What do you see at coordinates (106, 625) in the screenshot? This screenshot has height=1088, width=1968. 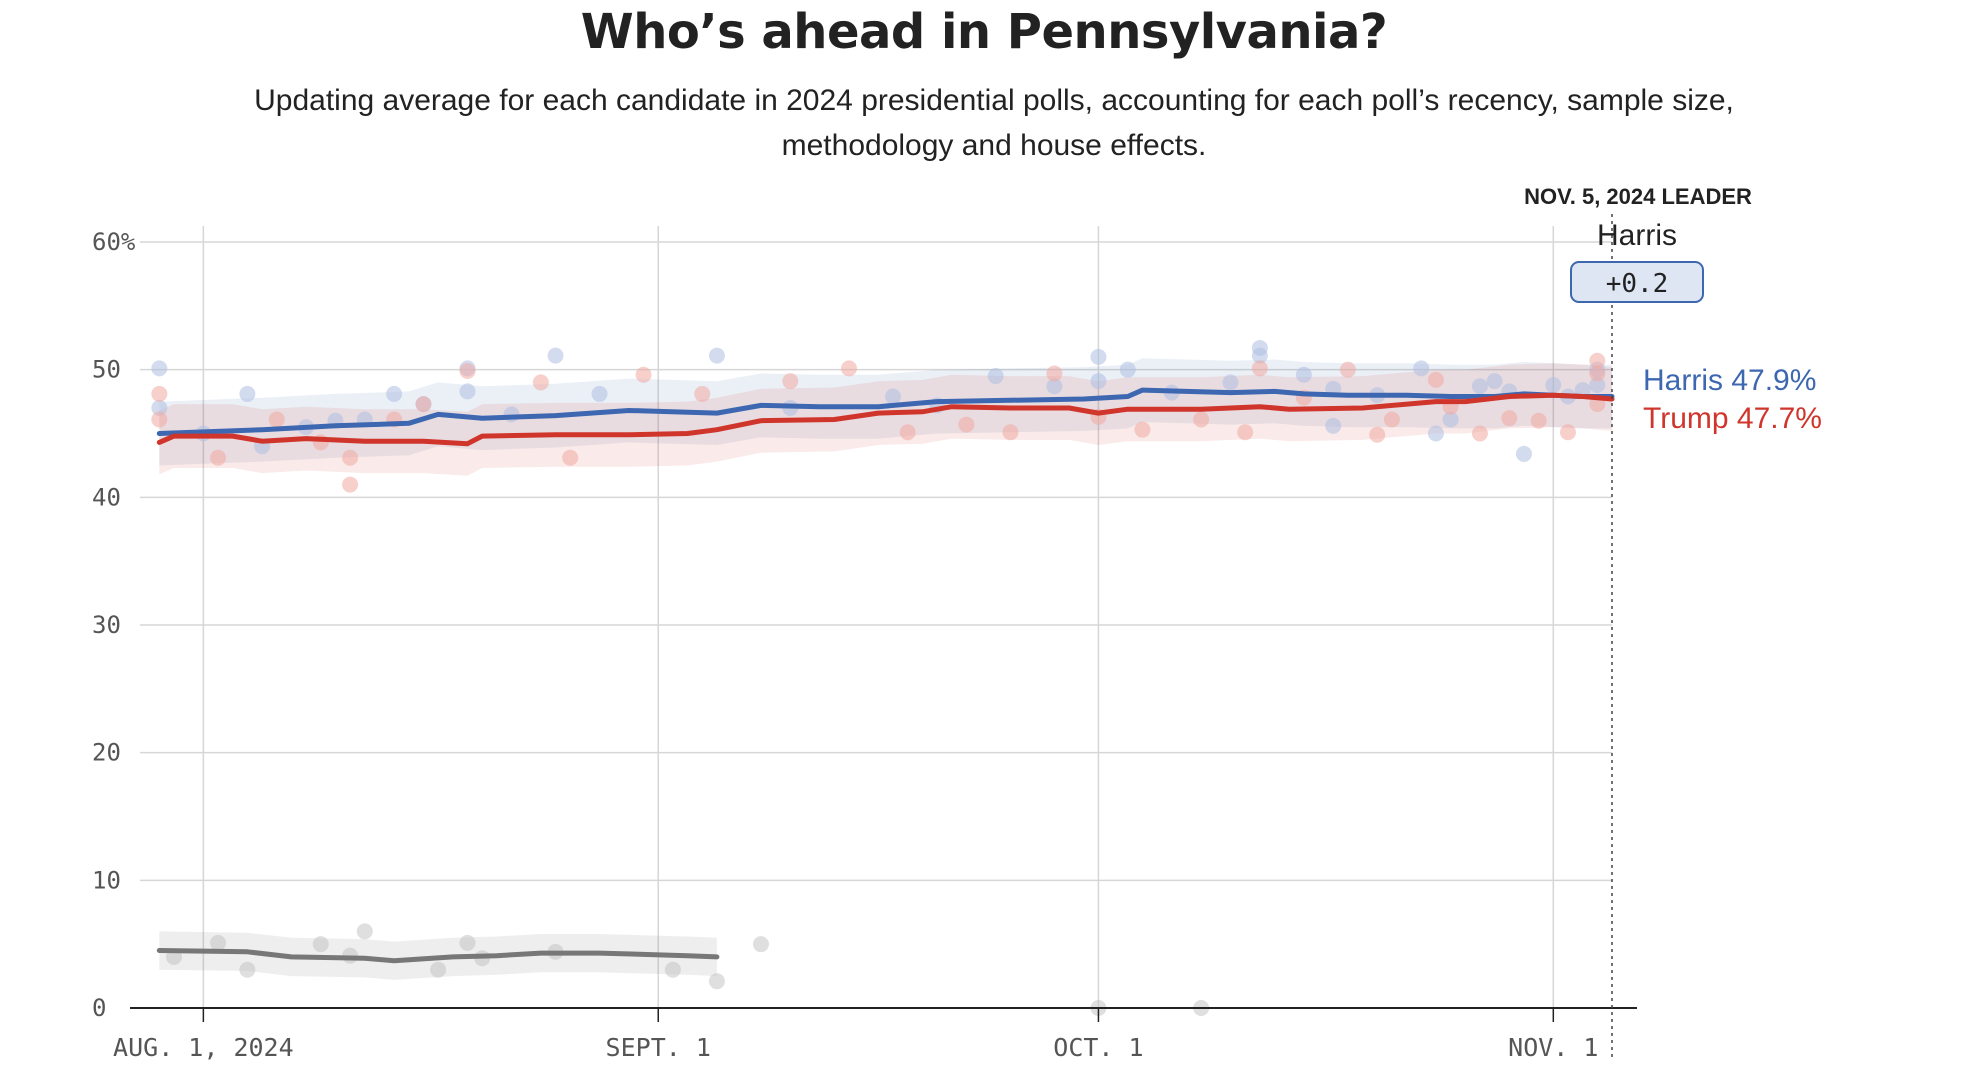 I see `y-tick-label: 30` at bounding box center [106, 625].